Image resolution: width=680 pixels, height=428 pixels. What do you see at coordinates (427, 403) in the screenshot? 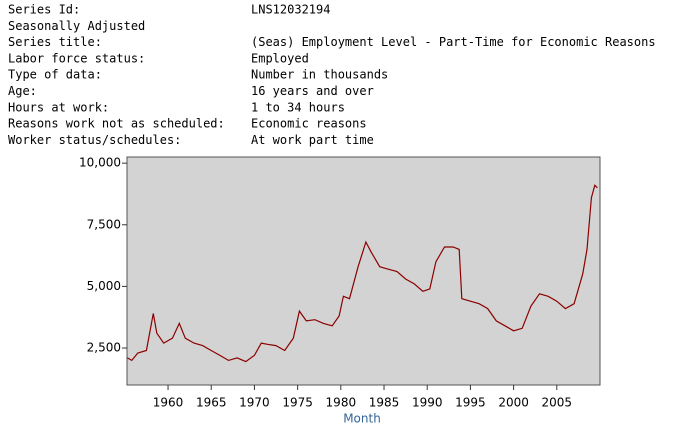
I see `x-tick-label: 1990` at bounding box center [427, 403].